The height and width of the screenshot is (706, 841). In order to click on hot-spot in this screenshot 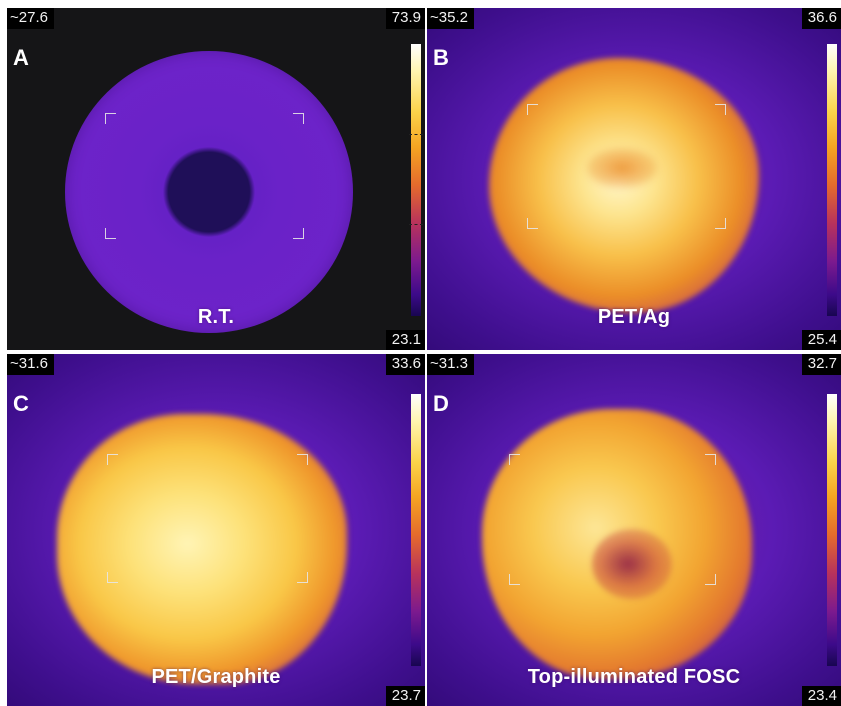, I will do `click(202, 549)`.